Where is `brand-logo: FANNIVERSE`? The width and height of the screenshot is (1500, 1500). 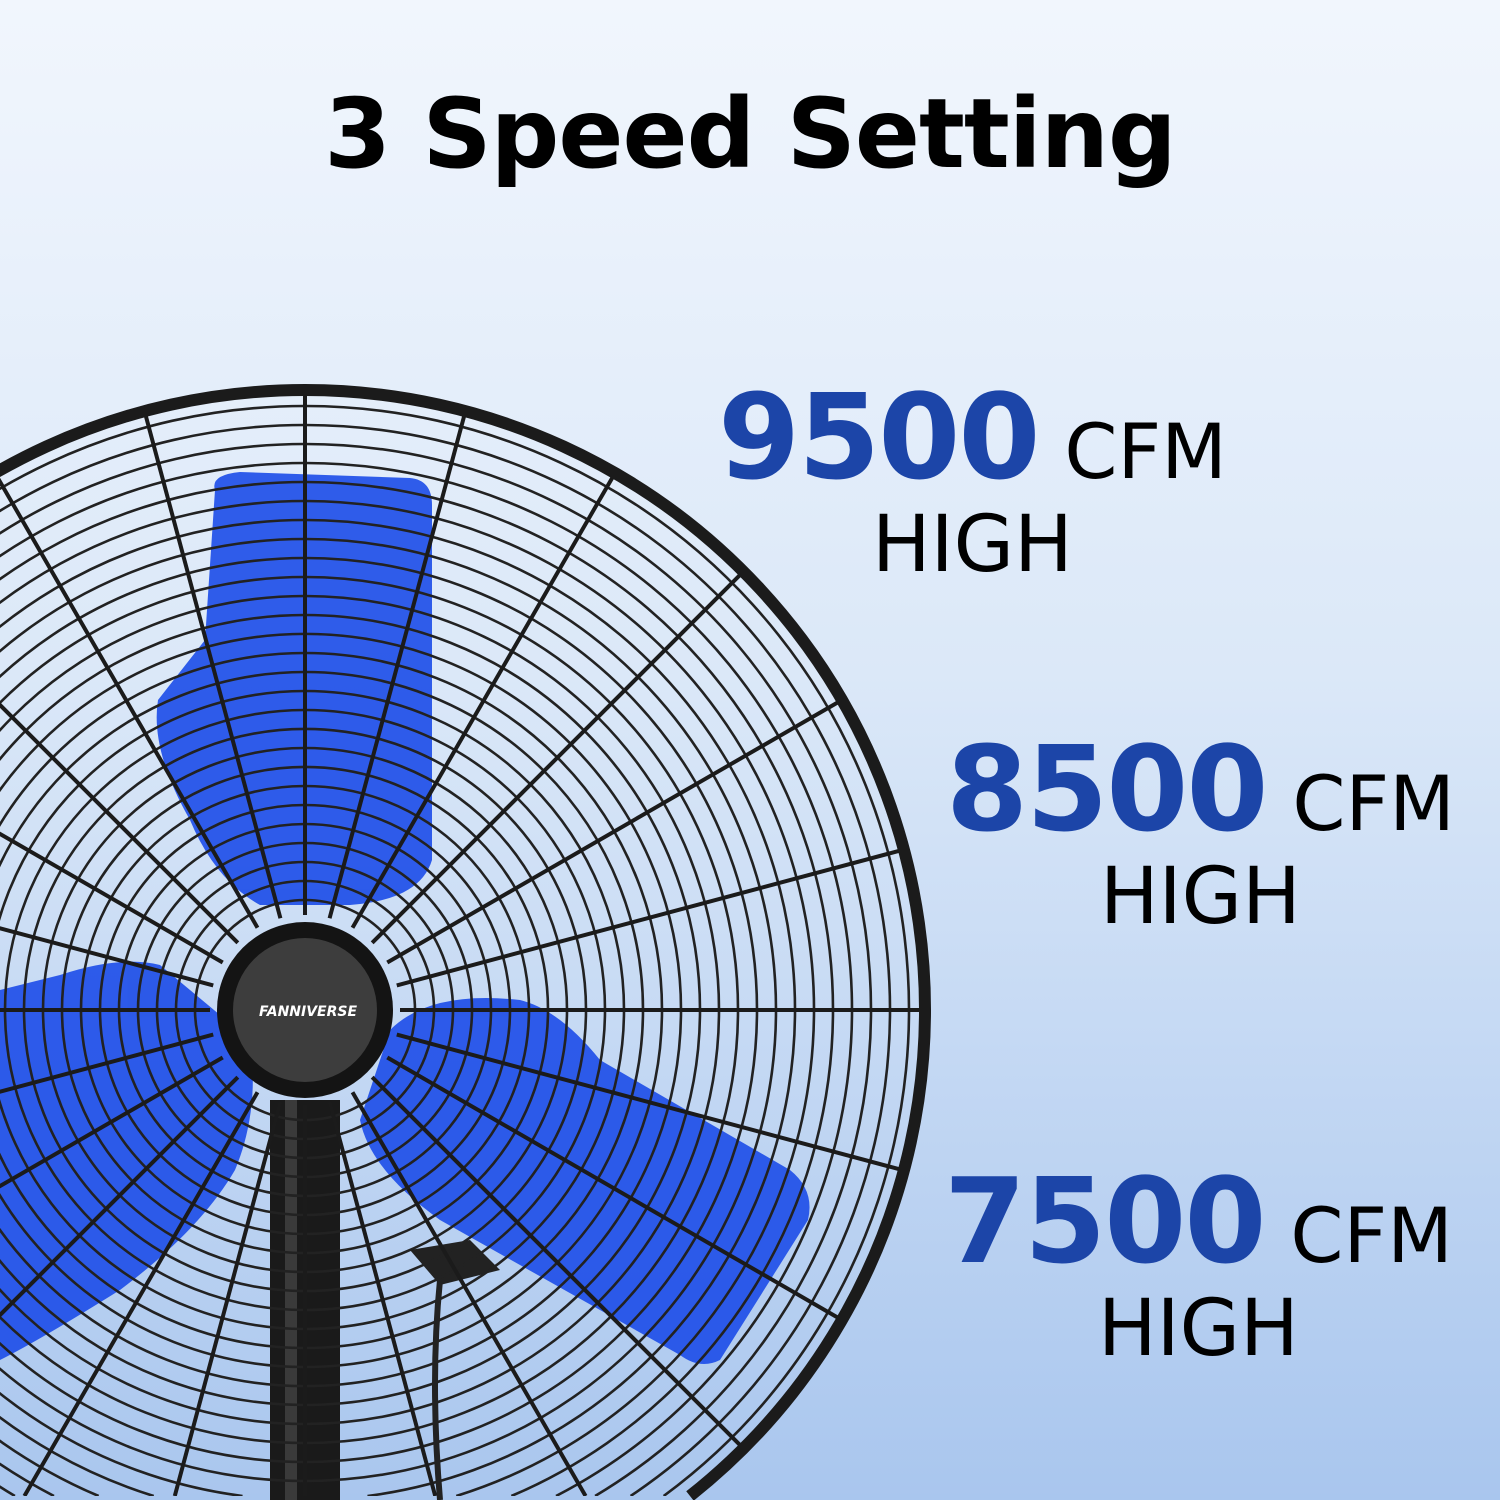
brand-logo: FANNIVERSE is located at coordinates (308, 1012).